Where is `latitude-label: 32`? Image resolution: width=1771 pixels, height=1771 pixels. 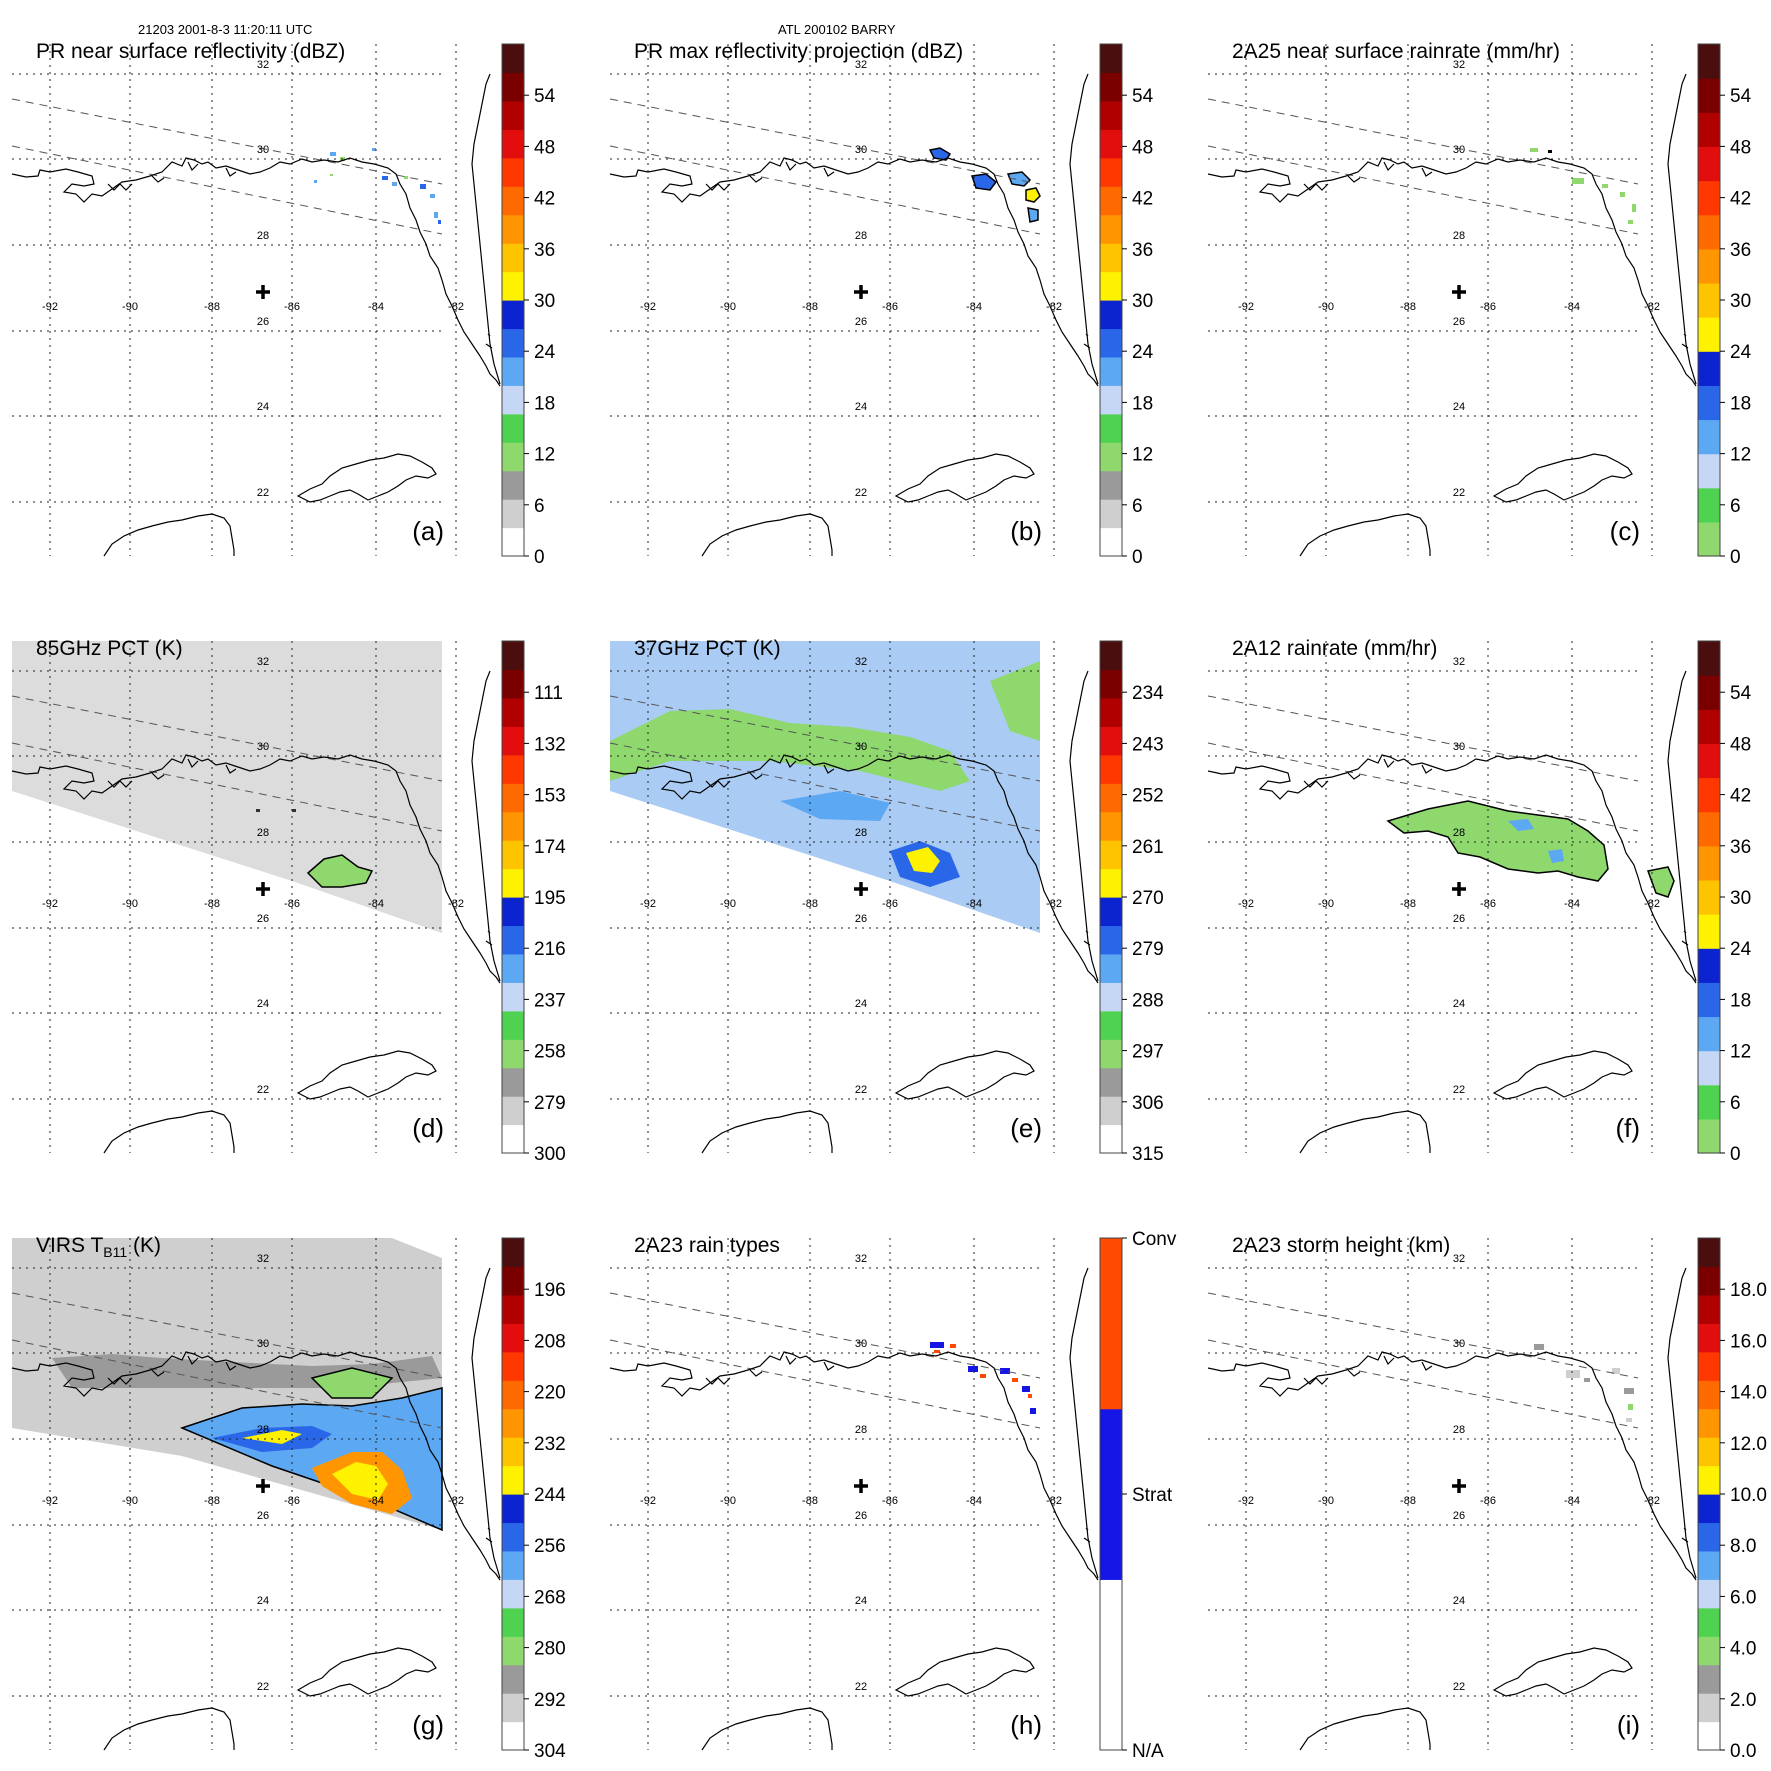 latitude-label: 32 is located at coordinates (861, 65).